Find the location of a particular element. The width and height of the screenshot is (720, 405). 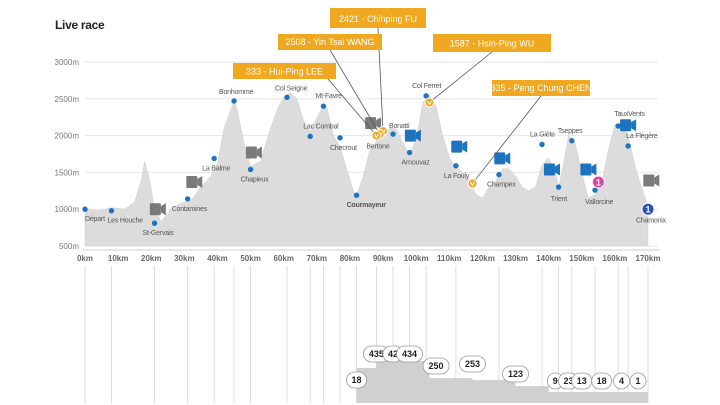

checkpoint-label: Vallorcine is located at coordinates (599, 202).